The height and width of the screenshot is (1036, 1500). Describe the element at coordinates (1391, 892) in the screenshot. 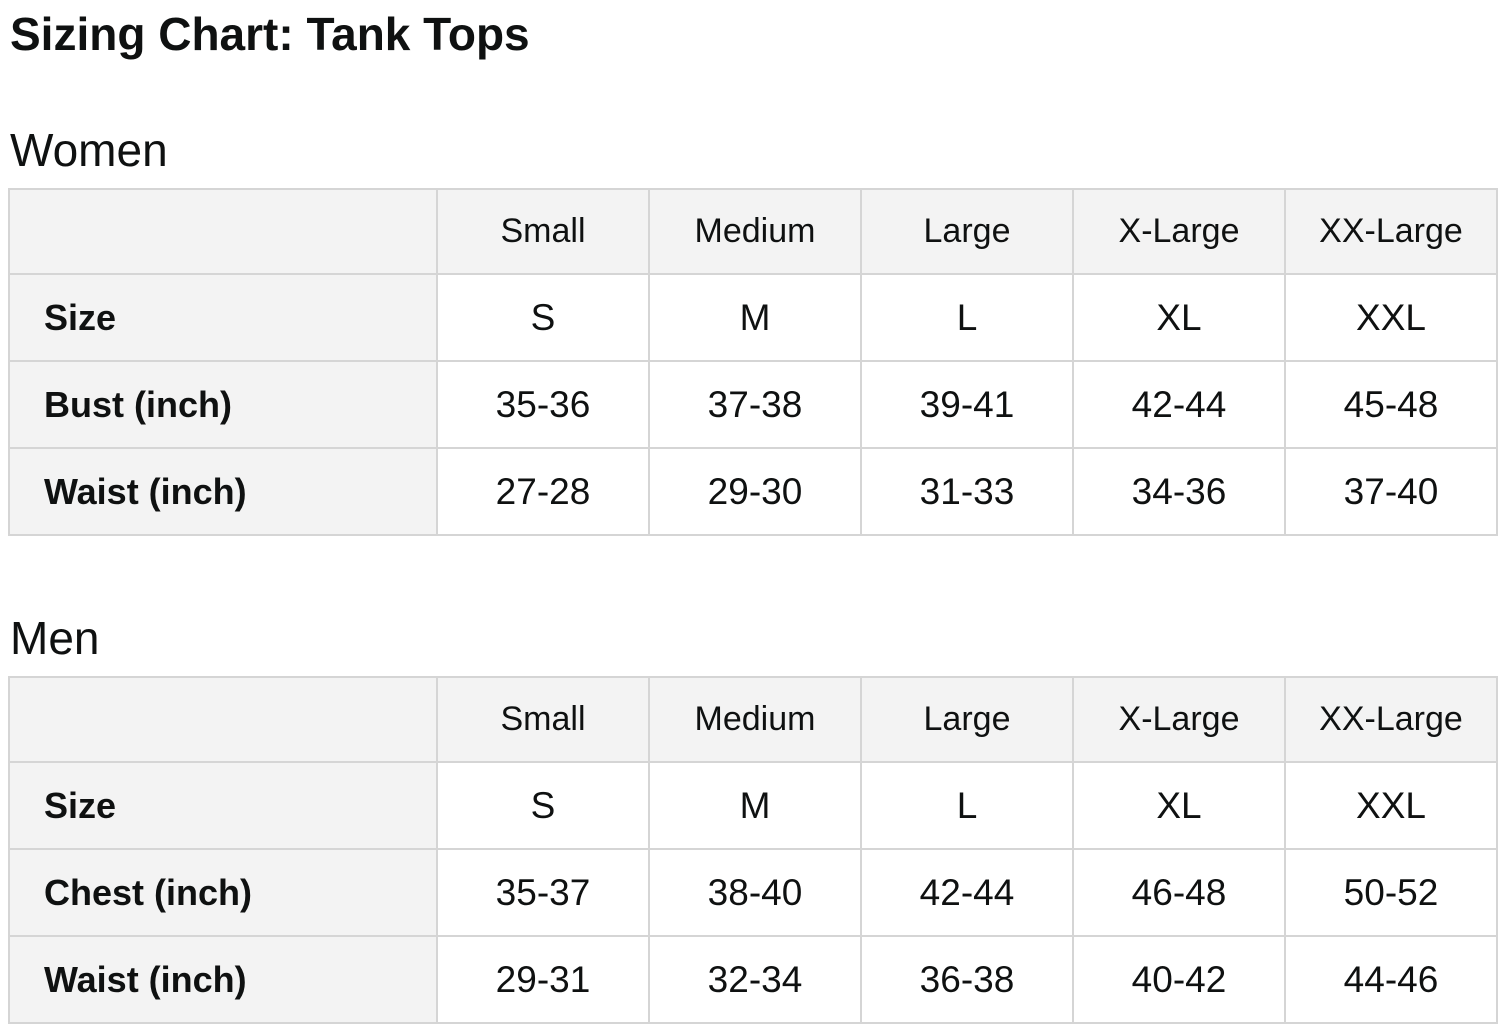

I see `table-cell: 50-52` at that location.